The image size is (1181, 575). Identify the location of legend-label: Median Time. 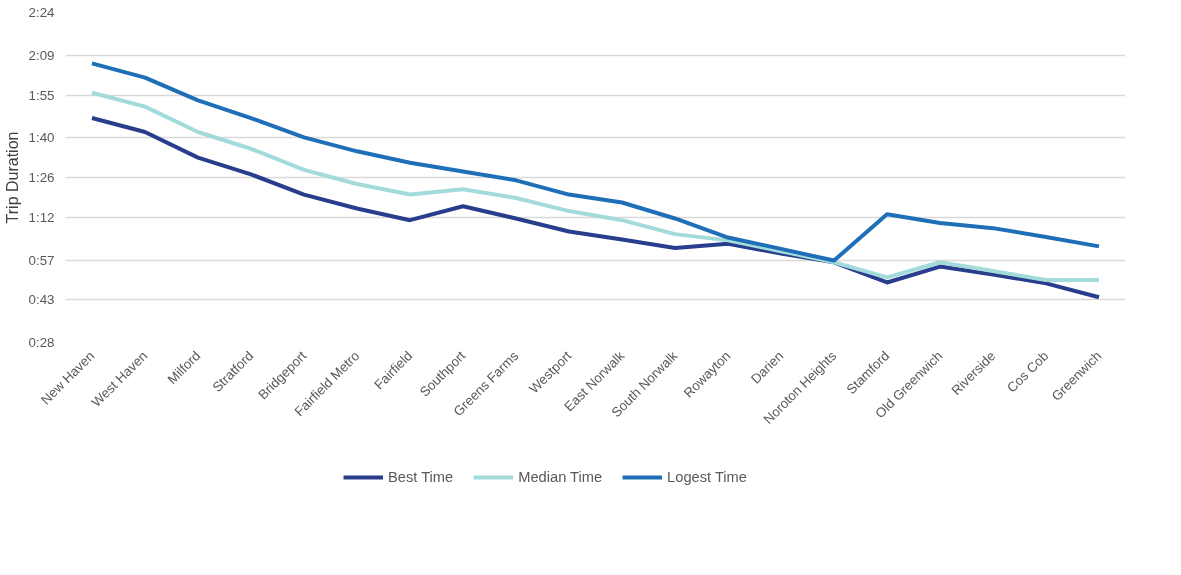
(560, 477).